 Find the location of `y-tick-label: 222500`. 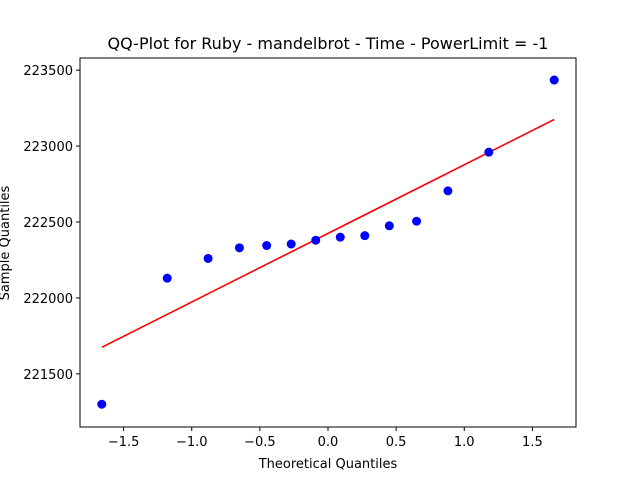

y-tick-label: 222500 is located at coordinates (48, 223).